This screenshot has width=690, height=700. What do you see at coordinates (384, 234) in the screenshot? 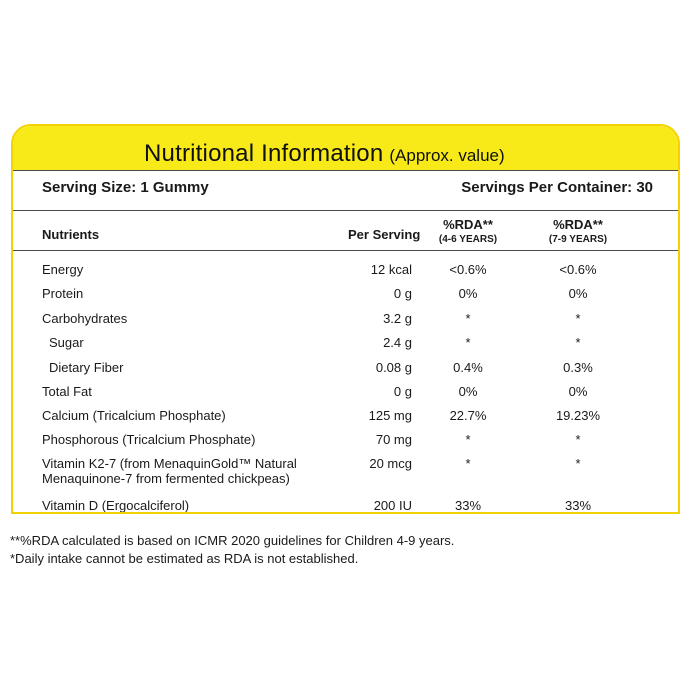
I see `header-per-serving: Per Serving` at bounding box center [384, 234].